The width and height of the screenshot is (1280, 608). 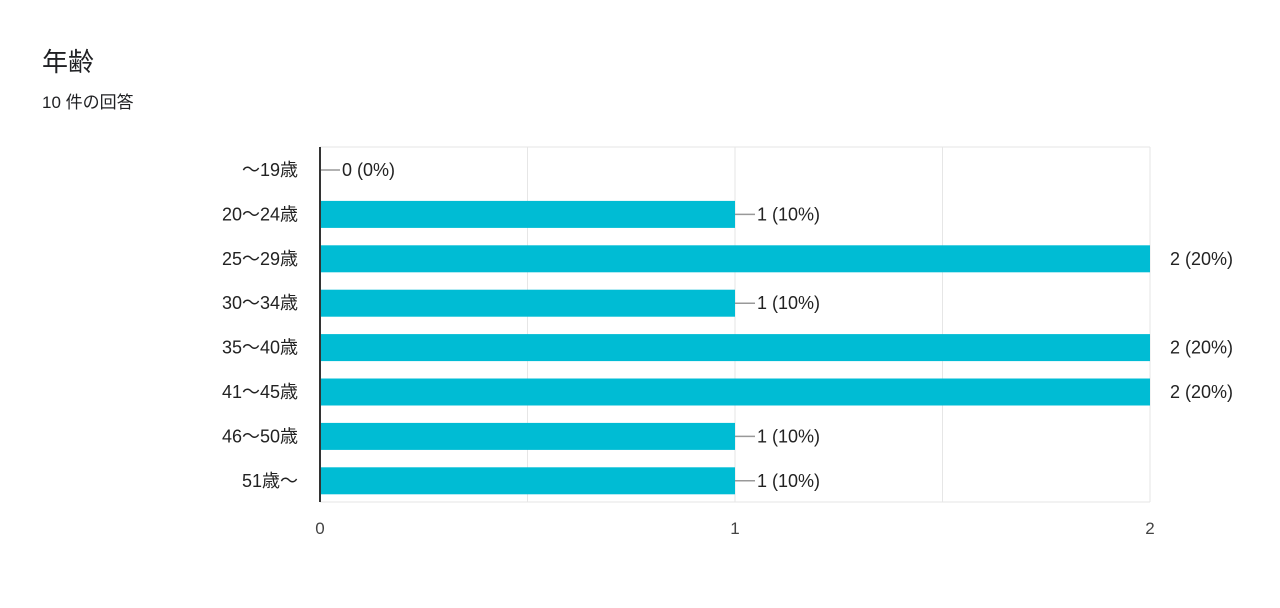 I want to click on category-label: 51歳〜, so click(x=270, y=481).